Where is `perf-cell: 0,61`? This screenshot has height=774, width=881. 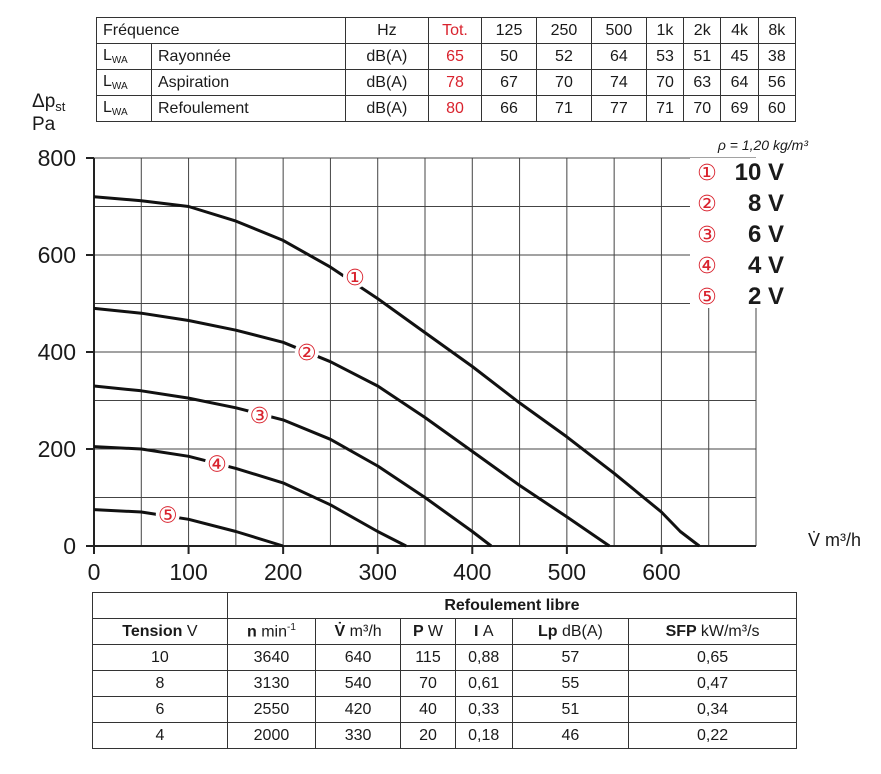 perf-cell: 0,61 is located at coordinates (483, 683).